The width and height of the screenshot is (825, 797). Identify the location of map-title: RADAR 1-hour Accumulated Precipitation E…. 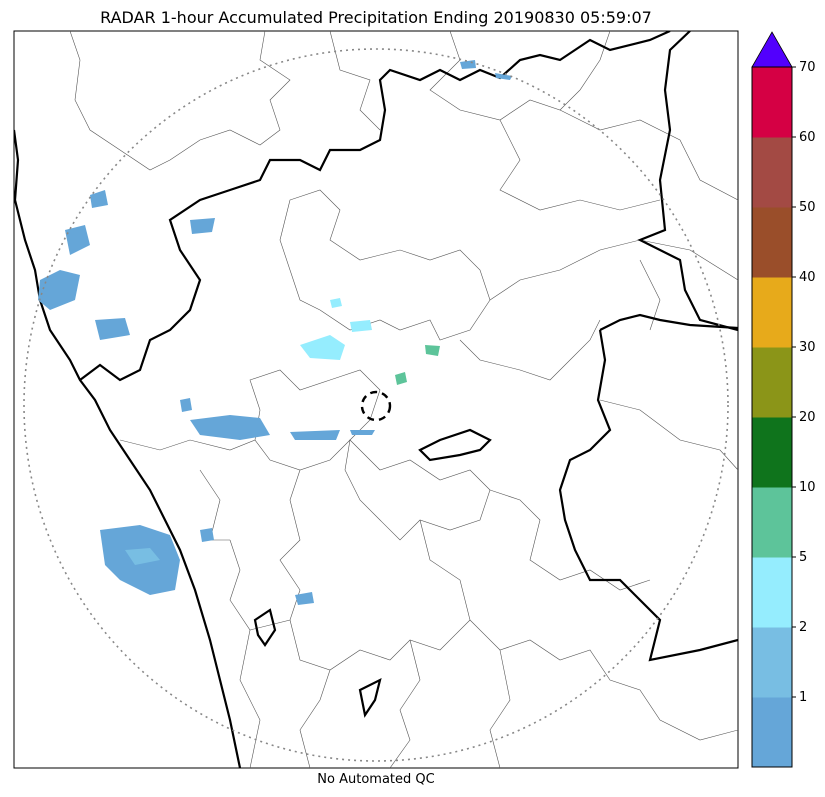
(376, 17).